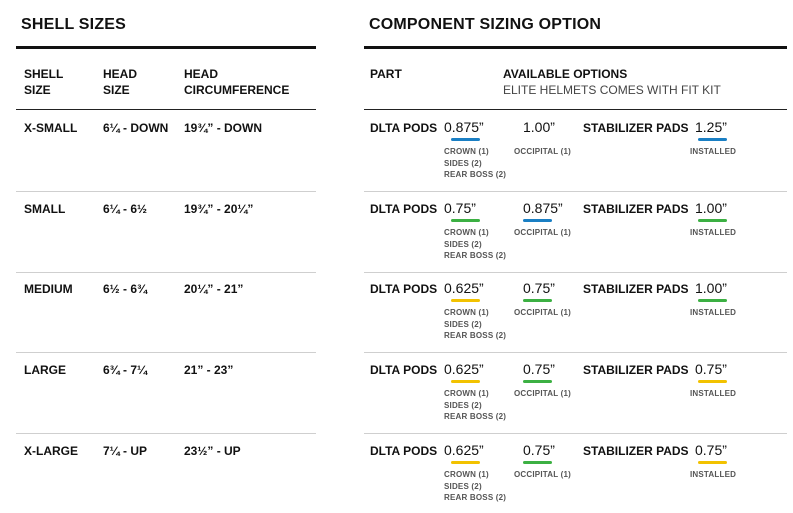 This screenshot has width=793, height=513. What do you see at coordinates (236, 82) in the screenshot?
I see `header-head-circumference: HEAD CIRCUMFERENCE` at bounding box center [236, 82].